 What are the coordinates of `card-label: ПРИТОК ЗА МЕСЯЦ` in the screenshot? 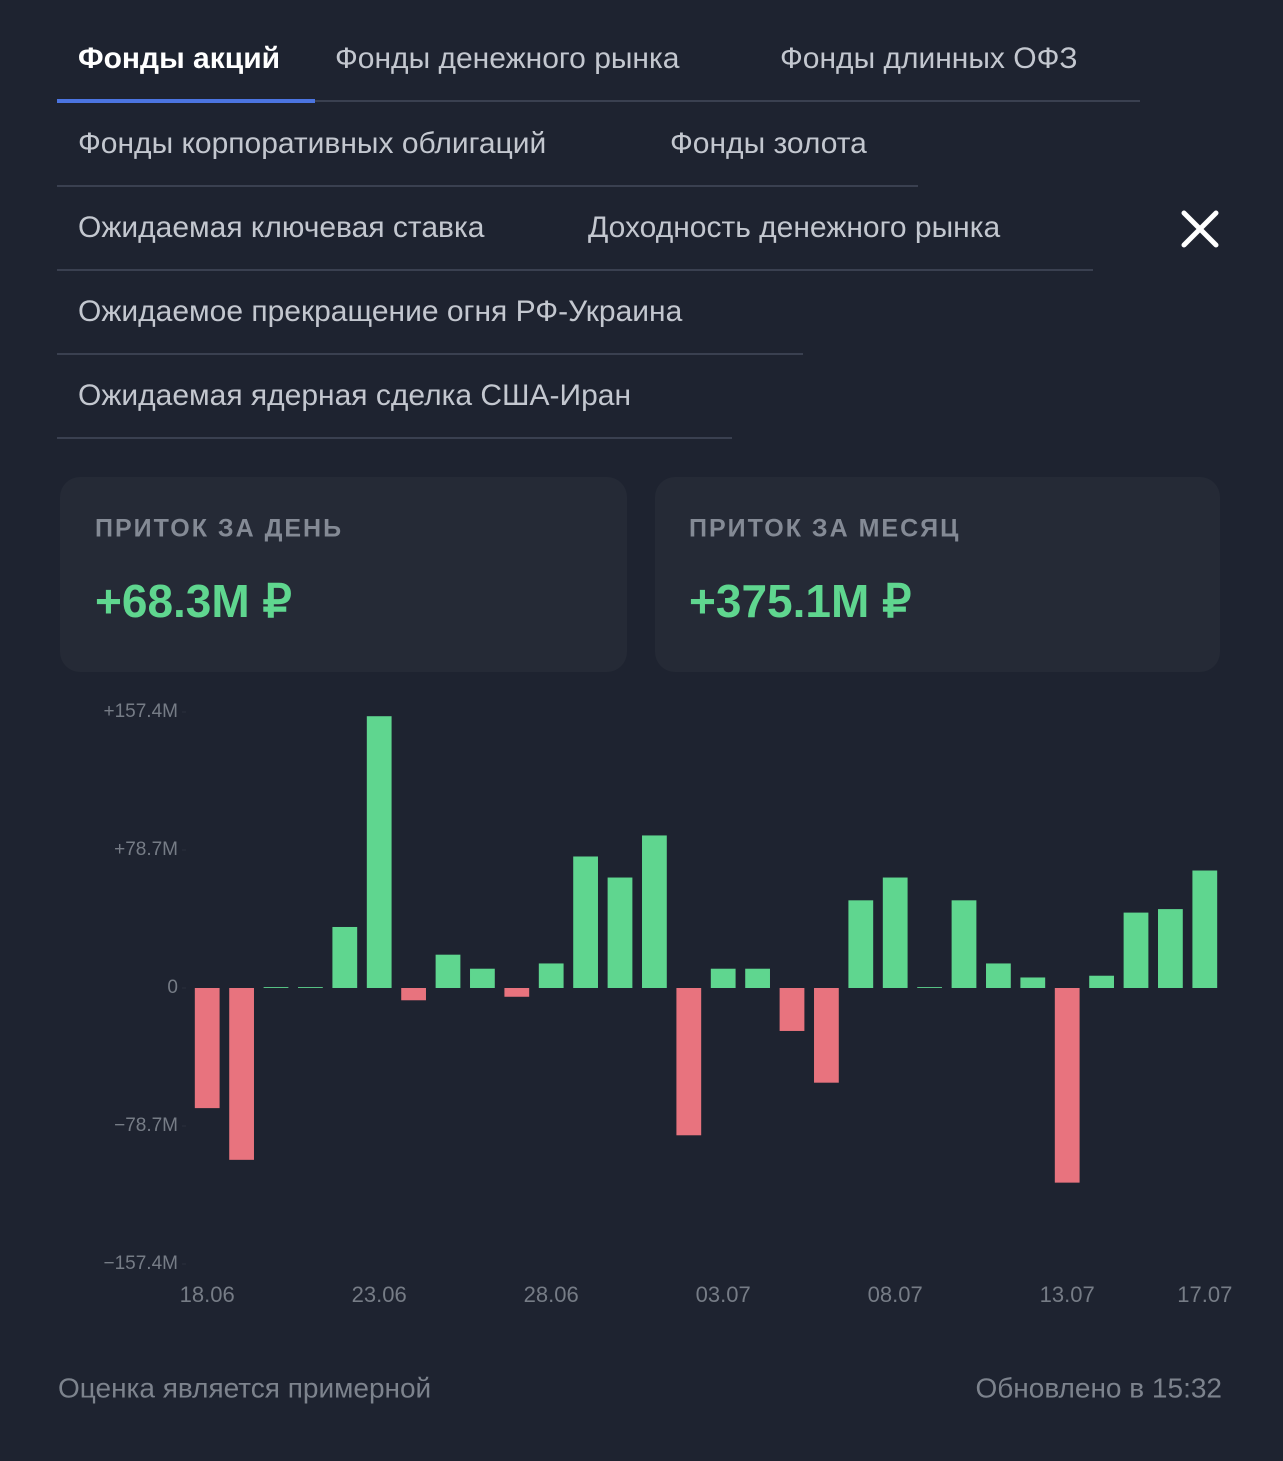 It's located at (824, 529).